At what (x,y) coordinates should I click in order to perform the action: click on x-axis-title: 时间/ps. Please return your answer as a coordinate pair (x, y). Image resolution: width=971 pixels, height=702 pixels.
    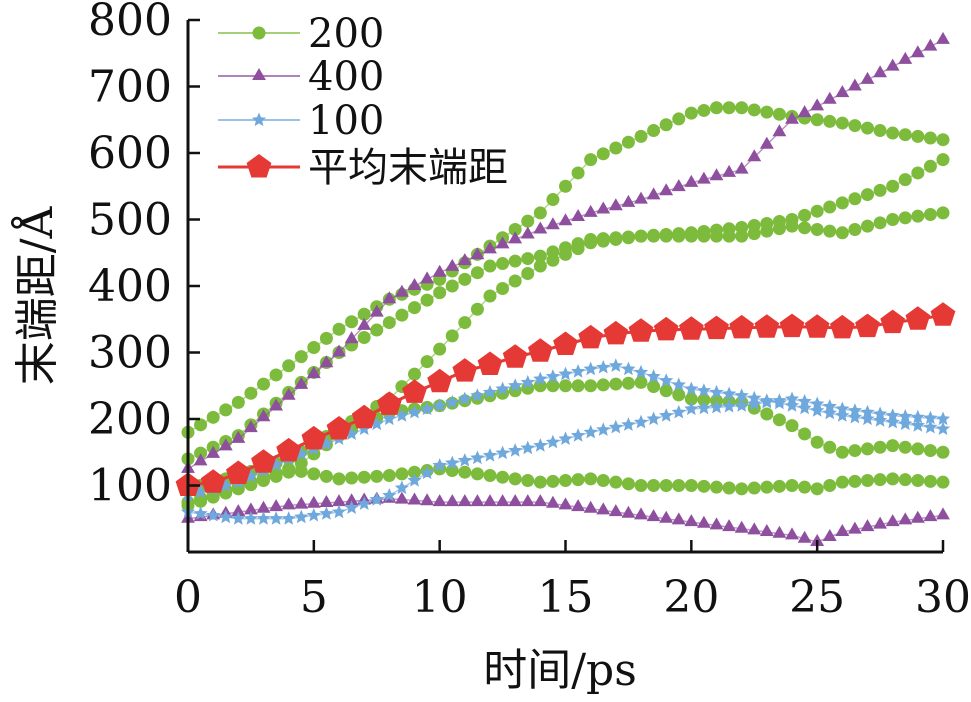
    Looking at the image, I should click on (560, 670).